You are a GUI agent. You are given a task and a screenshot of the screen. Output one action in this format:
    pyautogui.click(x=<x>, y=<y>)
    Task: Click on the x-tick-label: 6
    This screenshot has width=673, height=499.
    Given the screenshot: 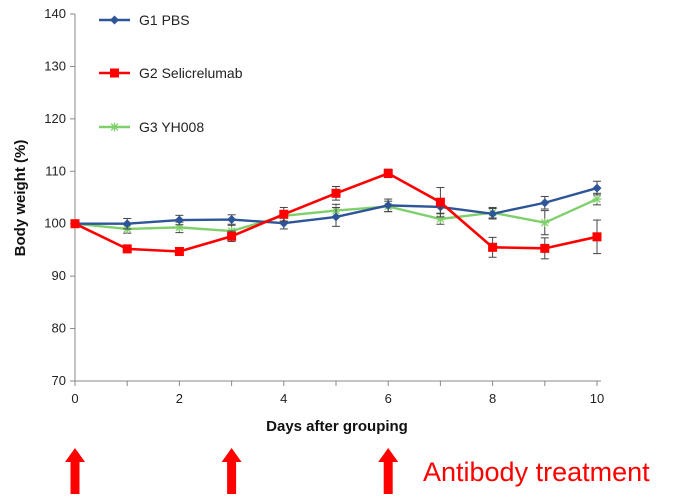 What is the action you would take?
    pyautogui.click(x=388, y=398)
    